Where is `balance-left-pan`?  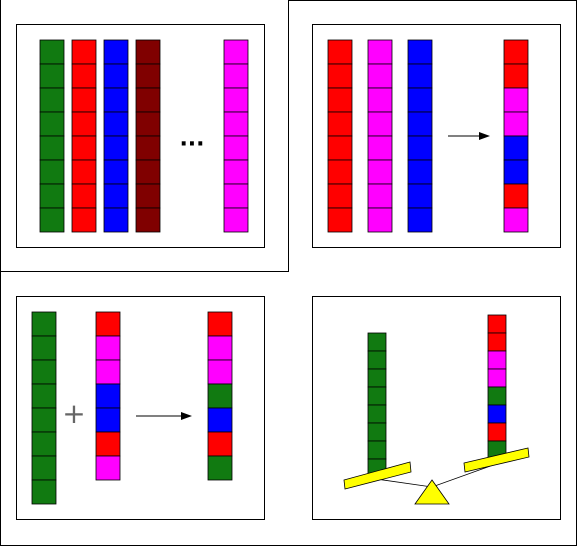 balance-left-pan is located at coordinates (377, 475).